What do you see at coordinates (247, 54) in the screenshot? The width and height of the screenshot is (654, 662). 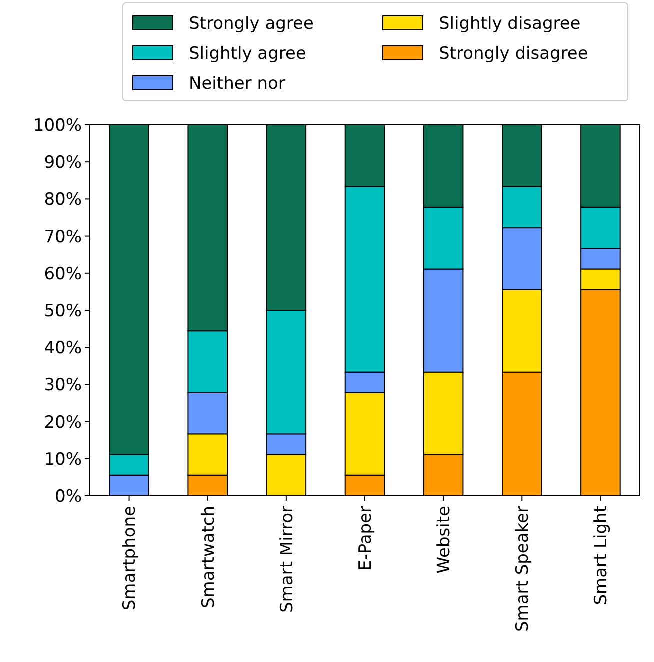 I see `legend-label: Slightly agree` at bounding box center [247, 54].